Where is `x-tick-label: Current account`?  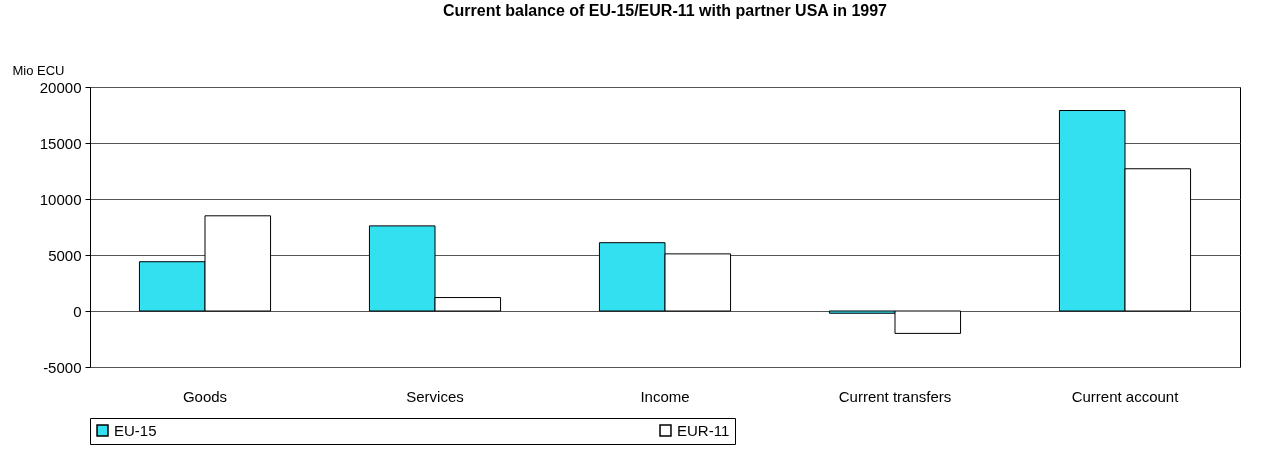 x-tick-label: Current account is located at coordinates (1125, 396).